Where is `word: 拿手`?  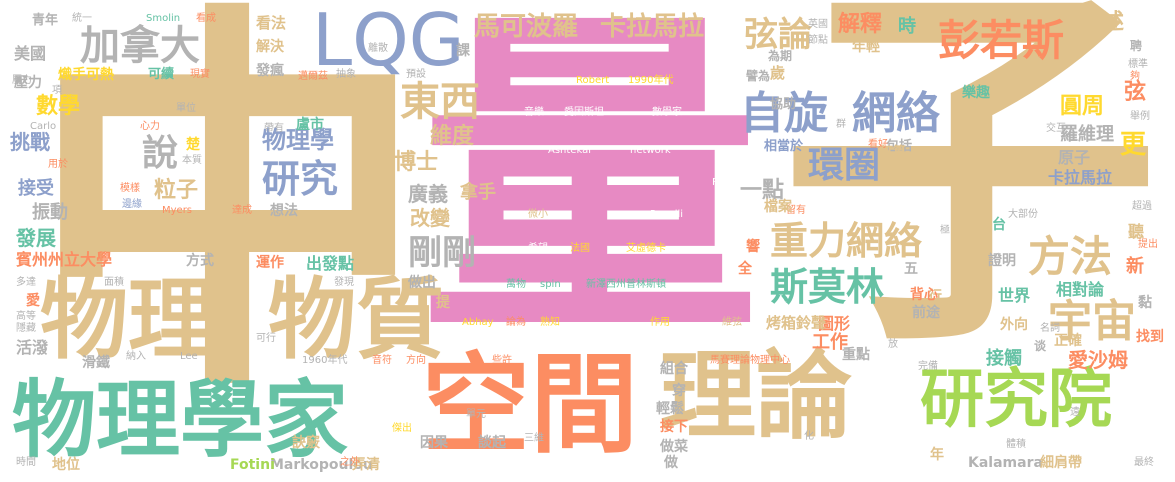 word: 拿手 is located at coordinates (478, 192).